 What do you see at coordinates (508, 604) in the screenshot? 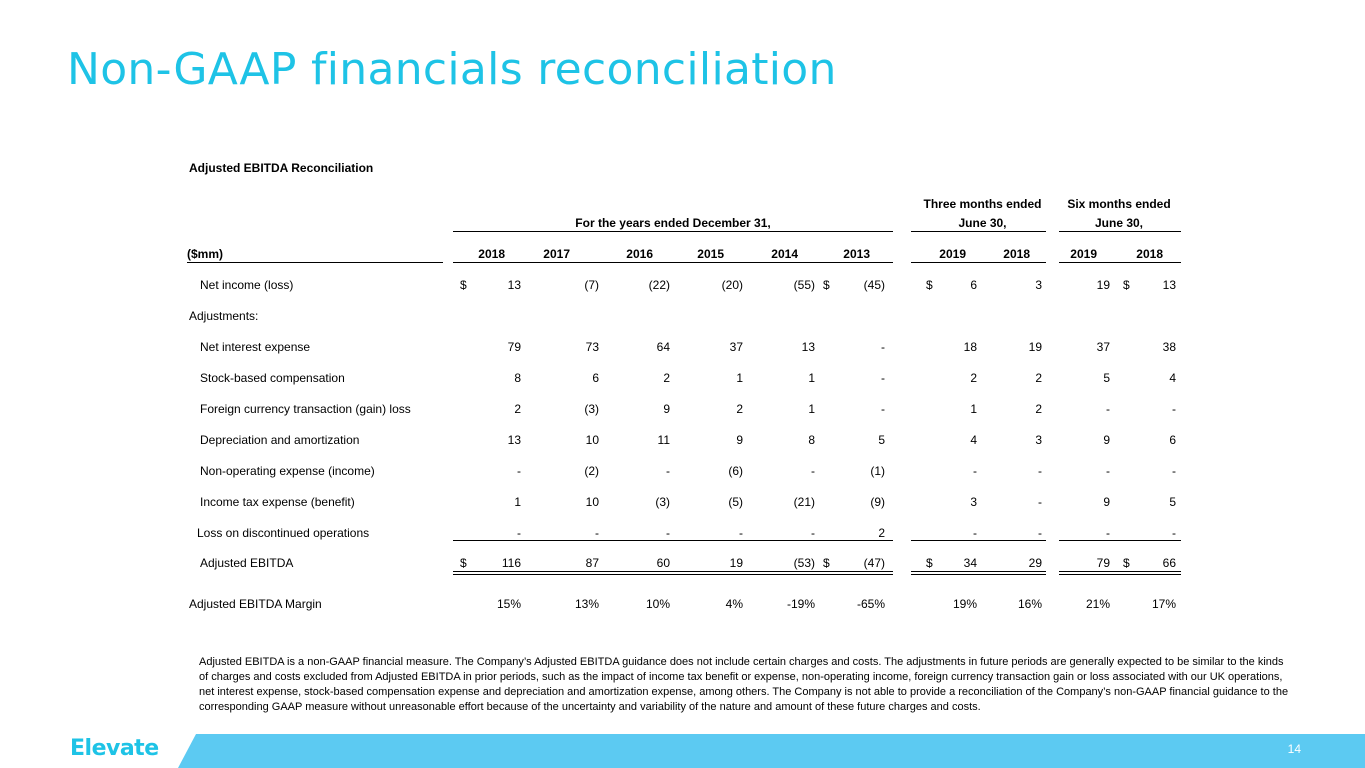
I see `table-cell: 15%` at bounding box center [508, 604].